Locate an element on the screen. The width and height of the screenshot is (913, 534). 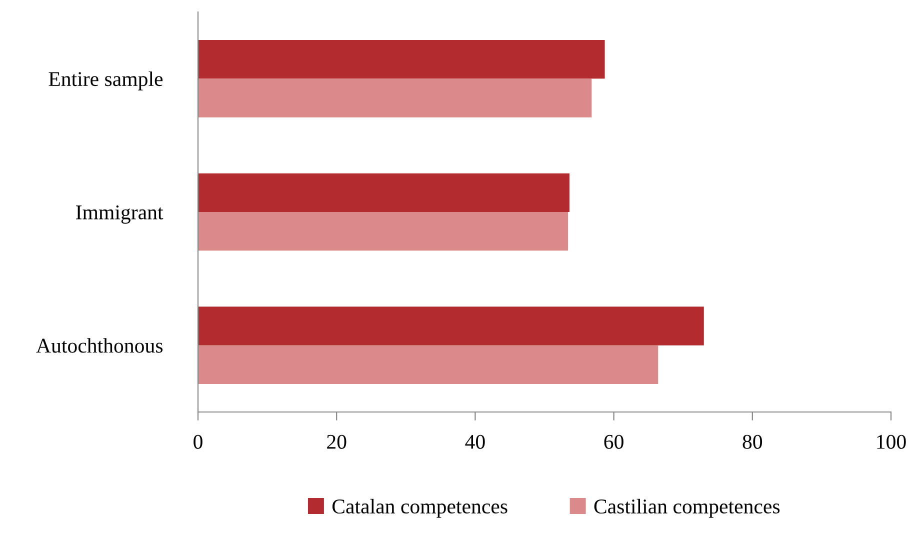
x-tick-label: 20 is located at coordinates (336, 441).